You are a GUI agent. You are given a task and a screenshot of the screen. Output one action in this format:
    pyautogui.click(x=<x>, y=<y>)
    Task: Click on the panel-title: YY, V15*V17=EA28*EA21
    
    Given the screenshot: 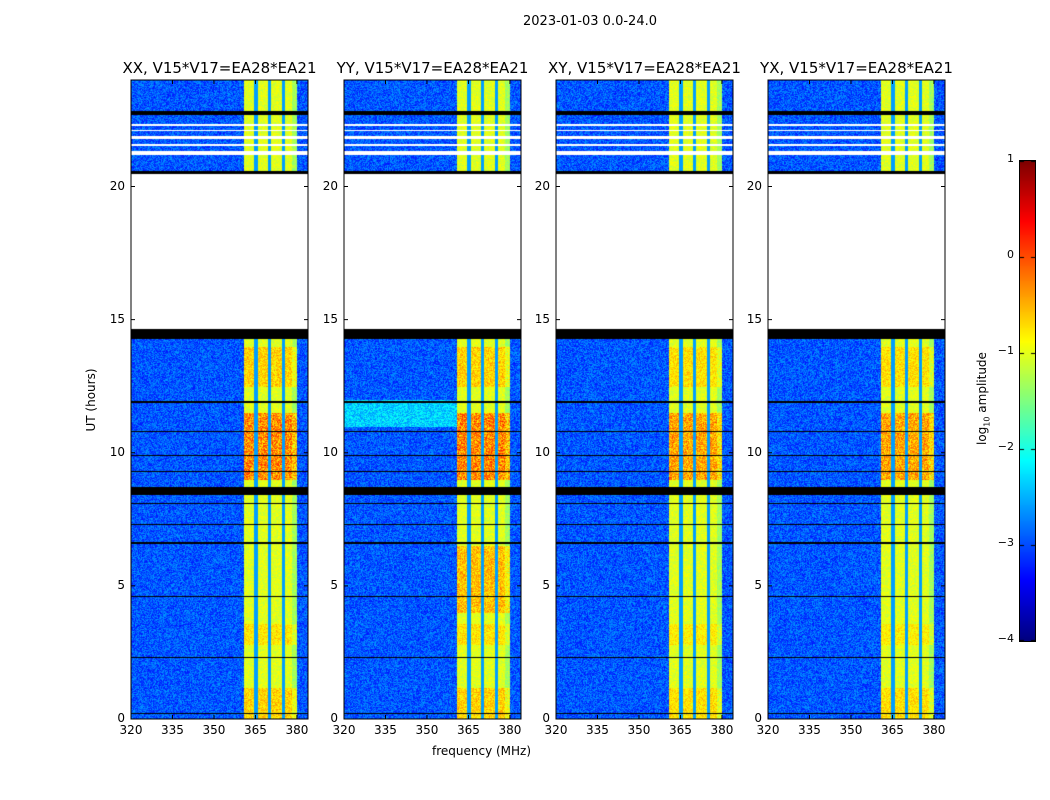 What is the action you would take?
    pyautogui.click(x=432, y=68)
    